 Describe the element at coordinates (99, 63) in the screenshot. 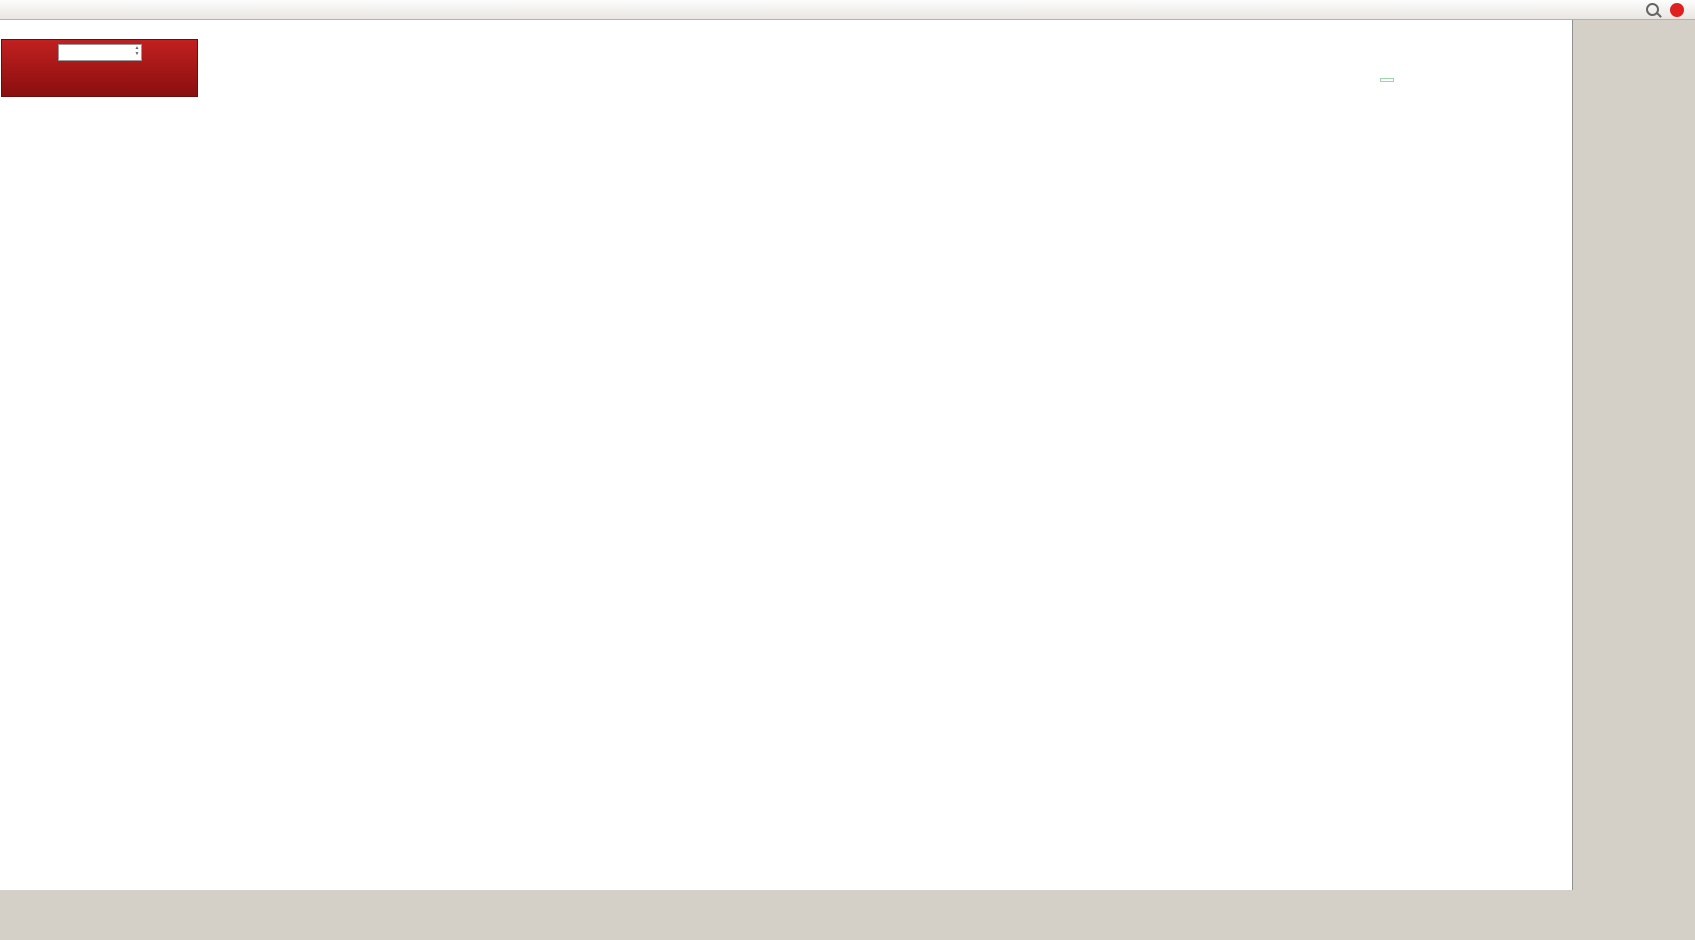

I see `trade-panel-prices` at that location.